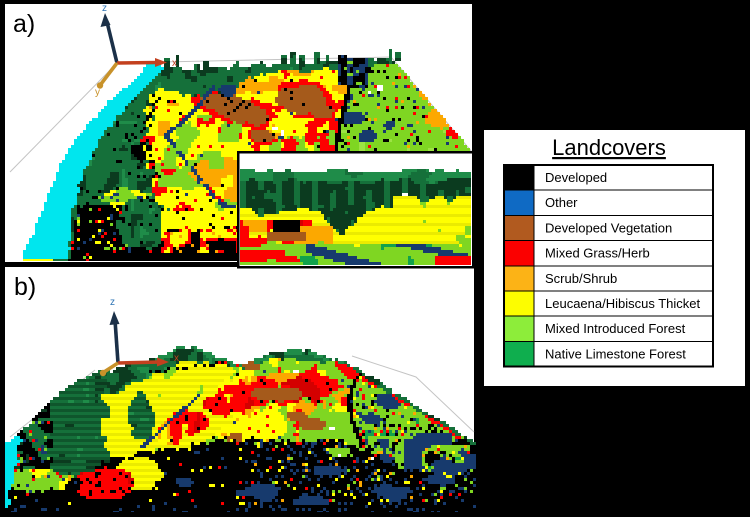 The width and height of the screenshot is (750, 517). I want to click on svg-text: Mixed Introduced Forest, so click(615, 328).